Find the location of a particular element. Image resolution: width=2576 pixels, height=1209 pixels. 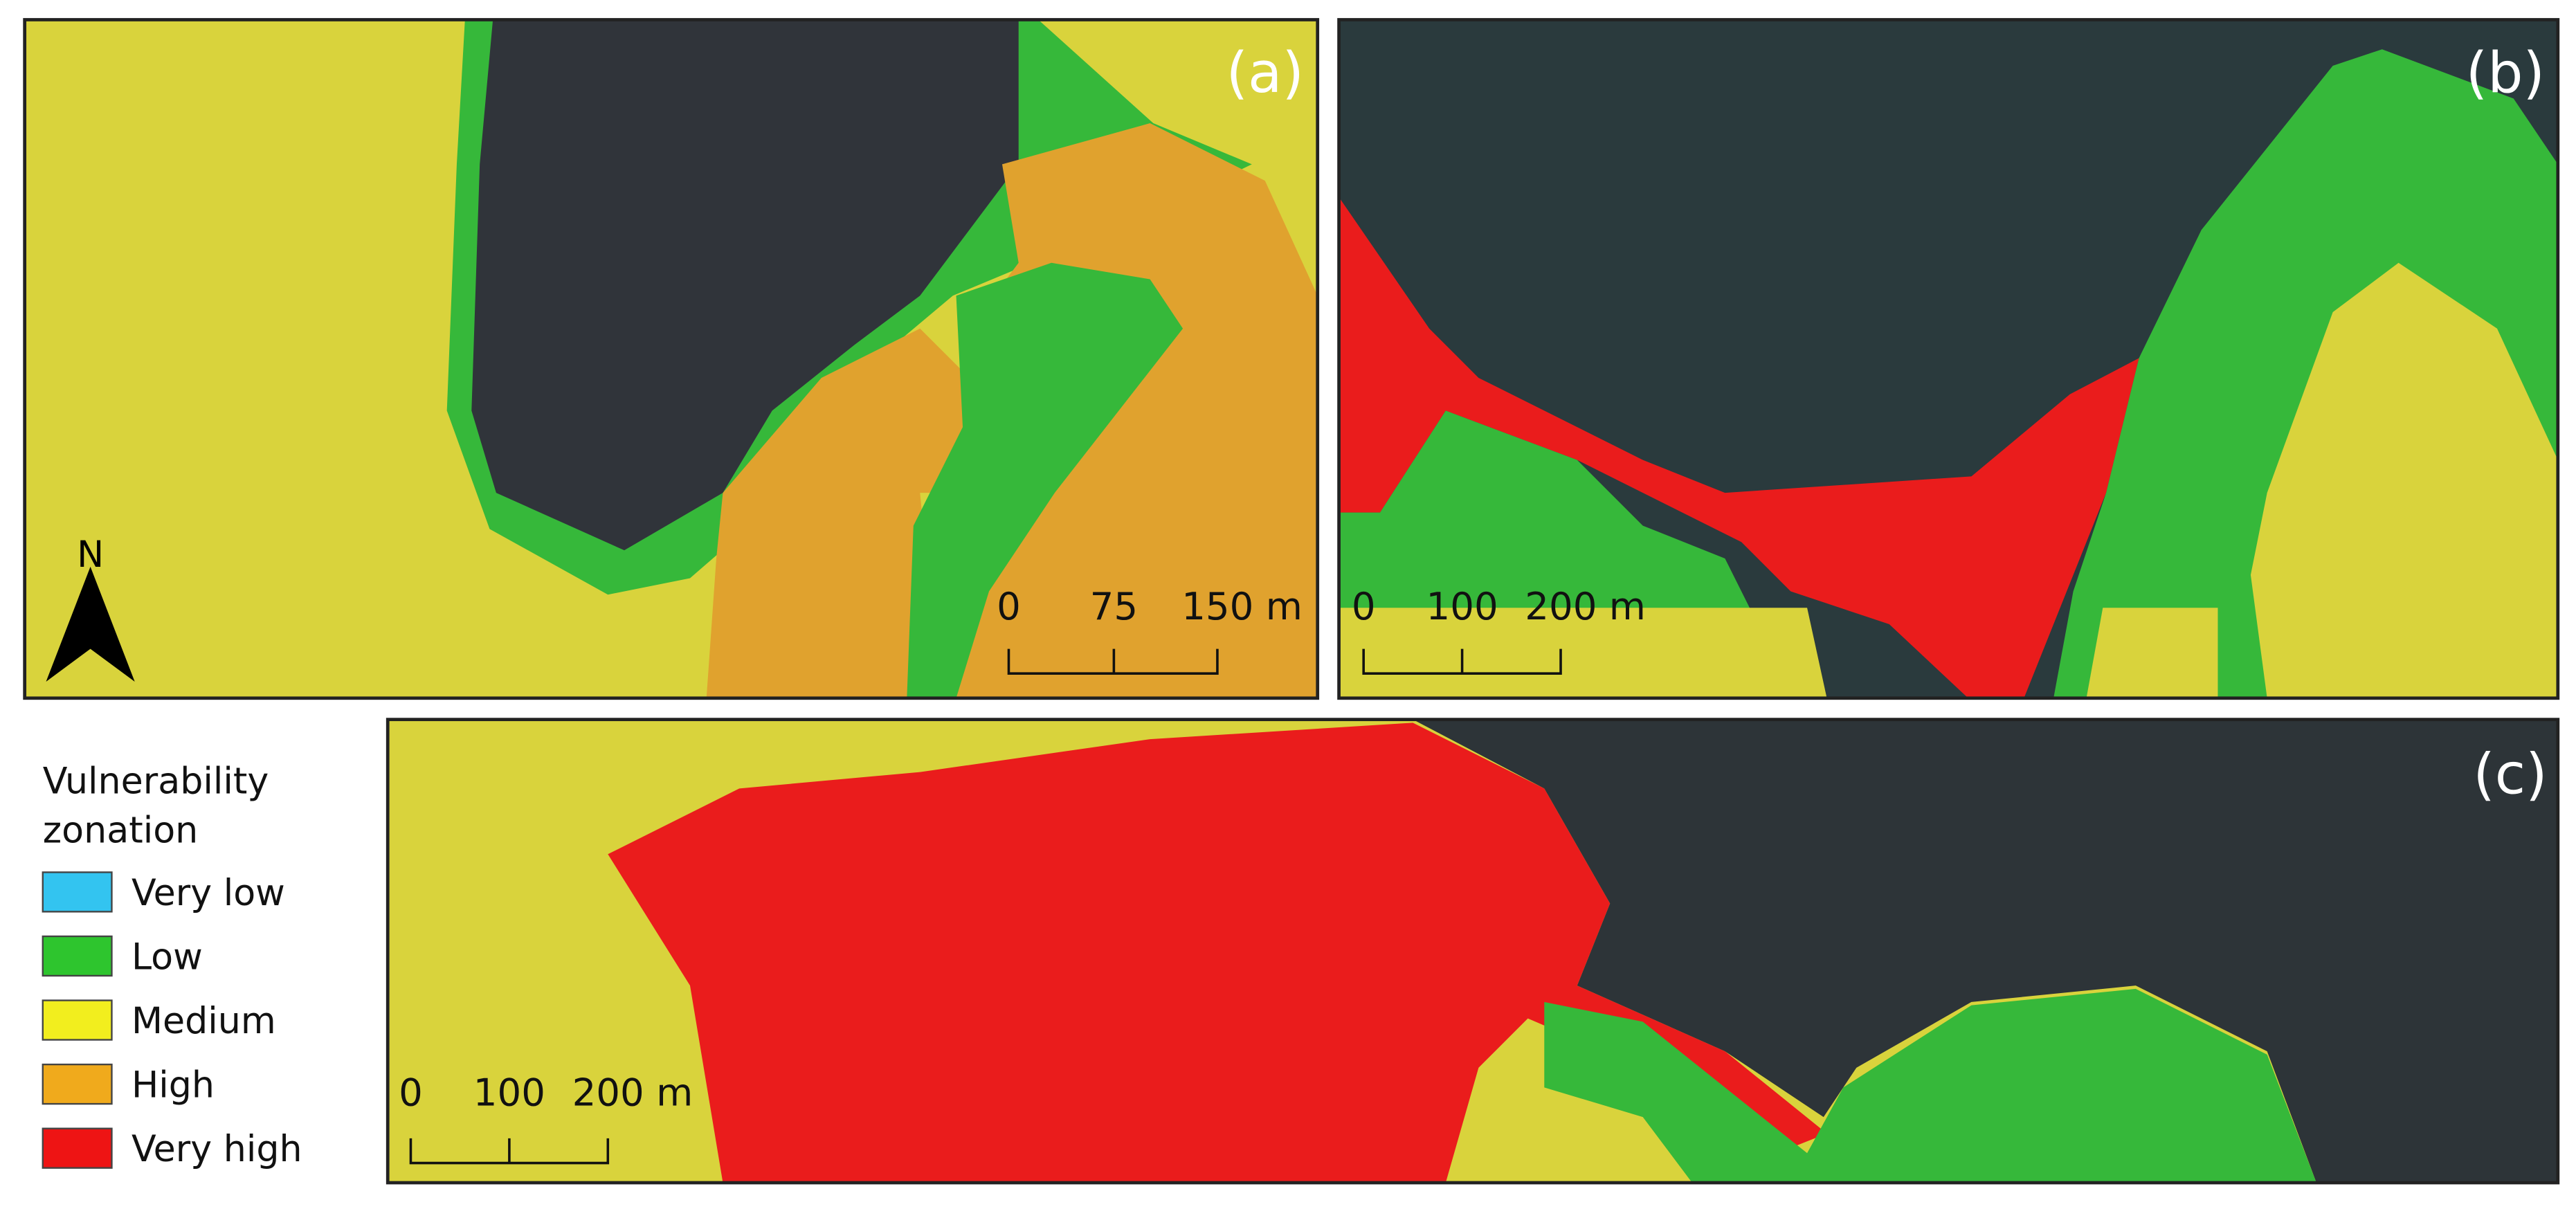

scale-label: 150 m is located at coordinates (1242, 606).